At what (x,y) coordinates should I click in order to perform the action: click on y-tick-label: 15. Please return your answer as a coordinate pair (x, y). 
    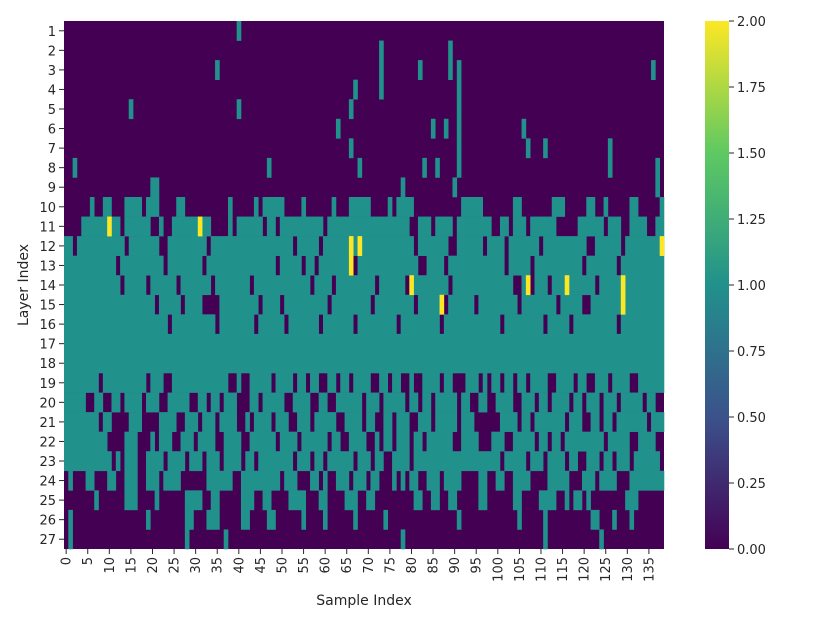
    Looking at the image, I should click on (47, 306).